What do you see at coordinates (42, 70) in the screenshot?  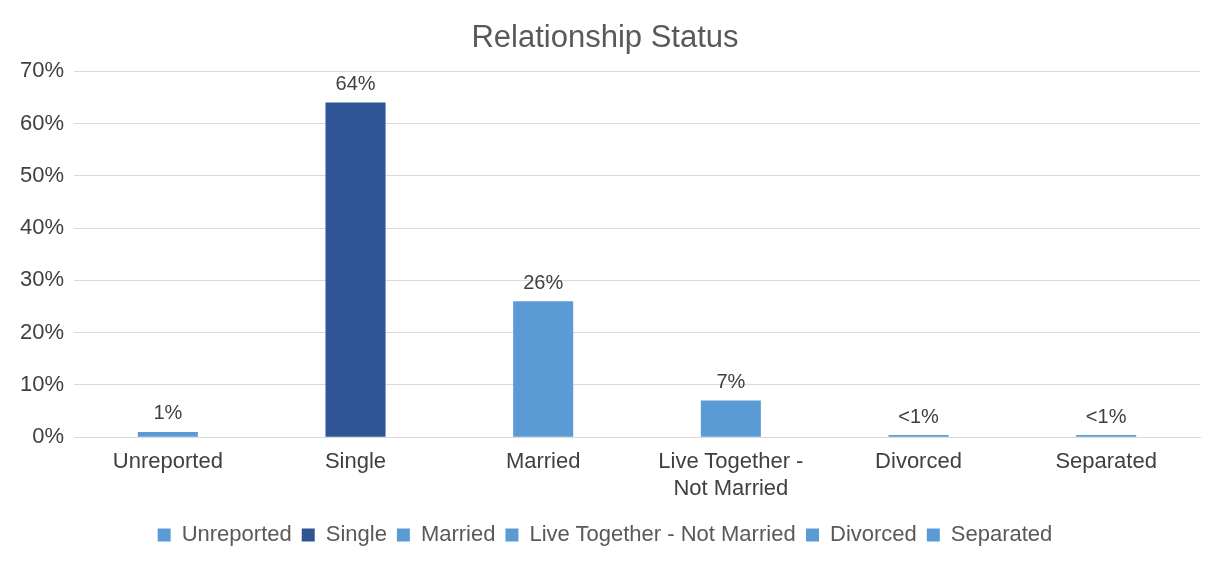 I see `y-tick-label: 70%` at bounding box center [42, 70].